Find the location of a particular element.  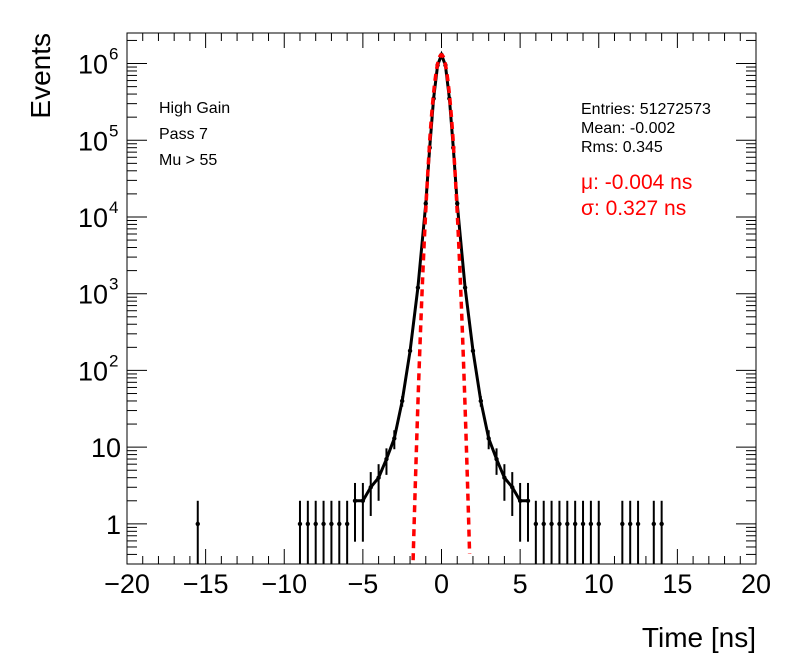

x-tick-label: 0 is located at coordinates (441, 584).